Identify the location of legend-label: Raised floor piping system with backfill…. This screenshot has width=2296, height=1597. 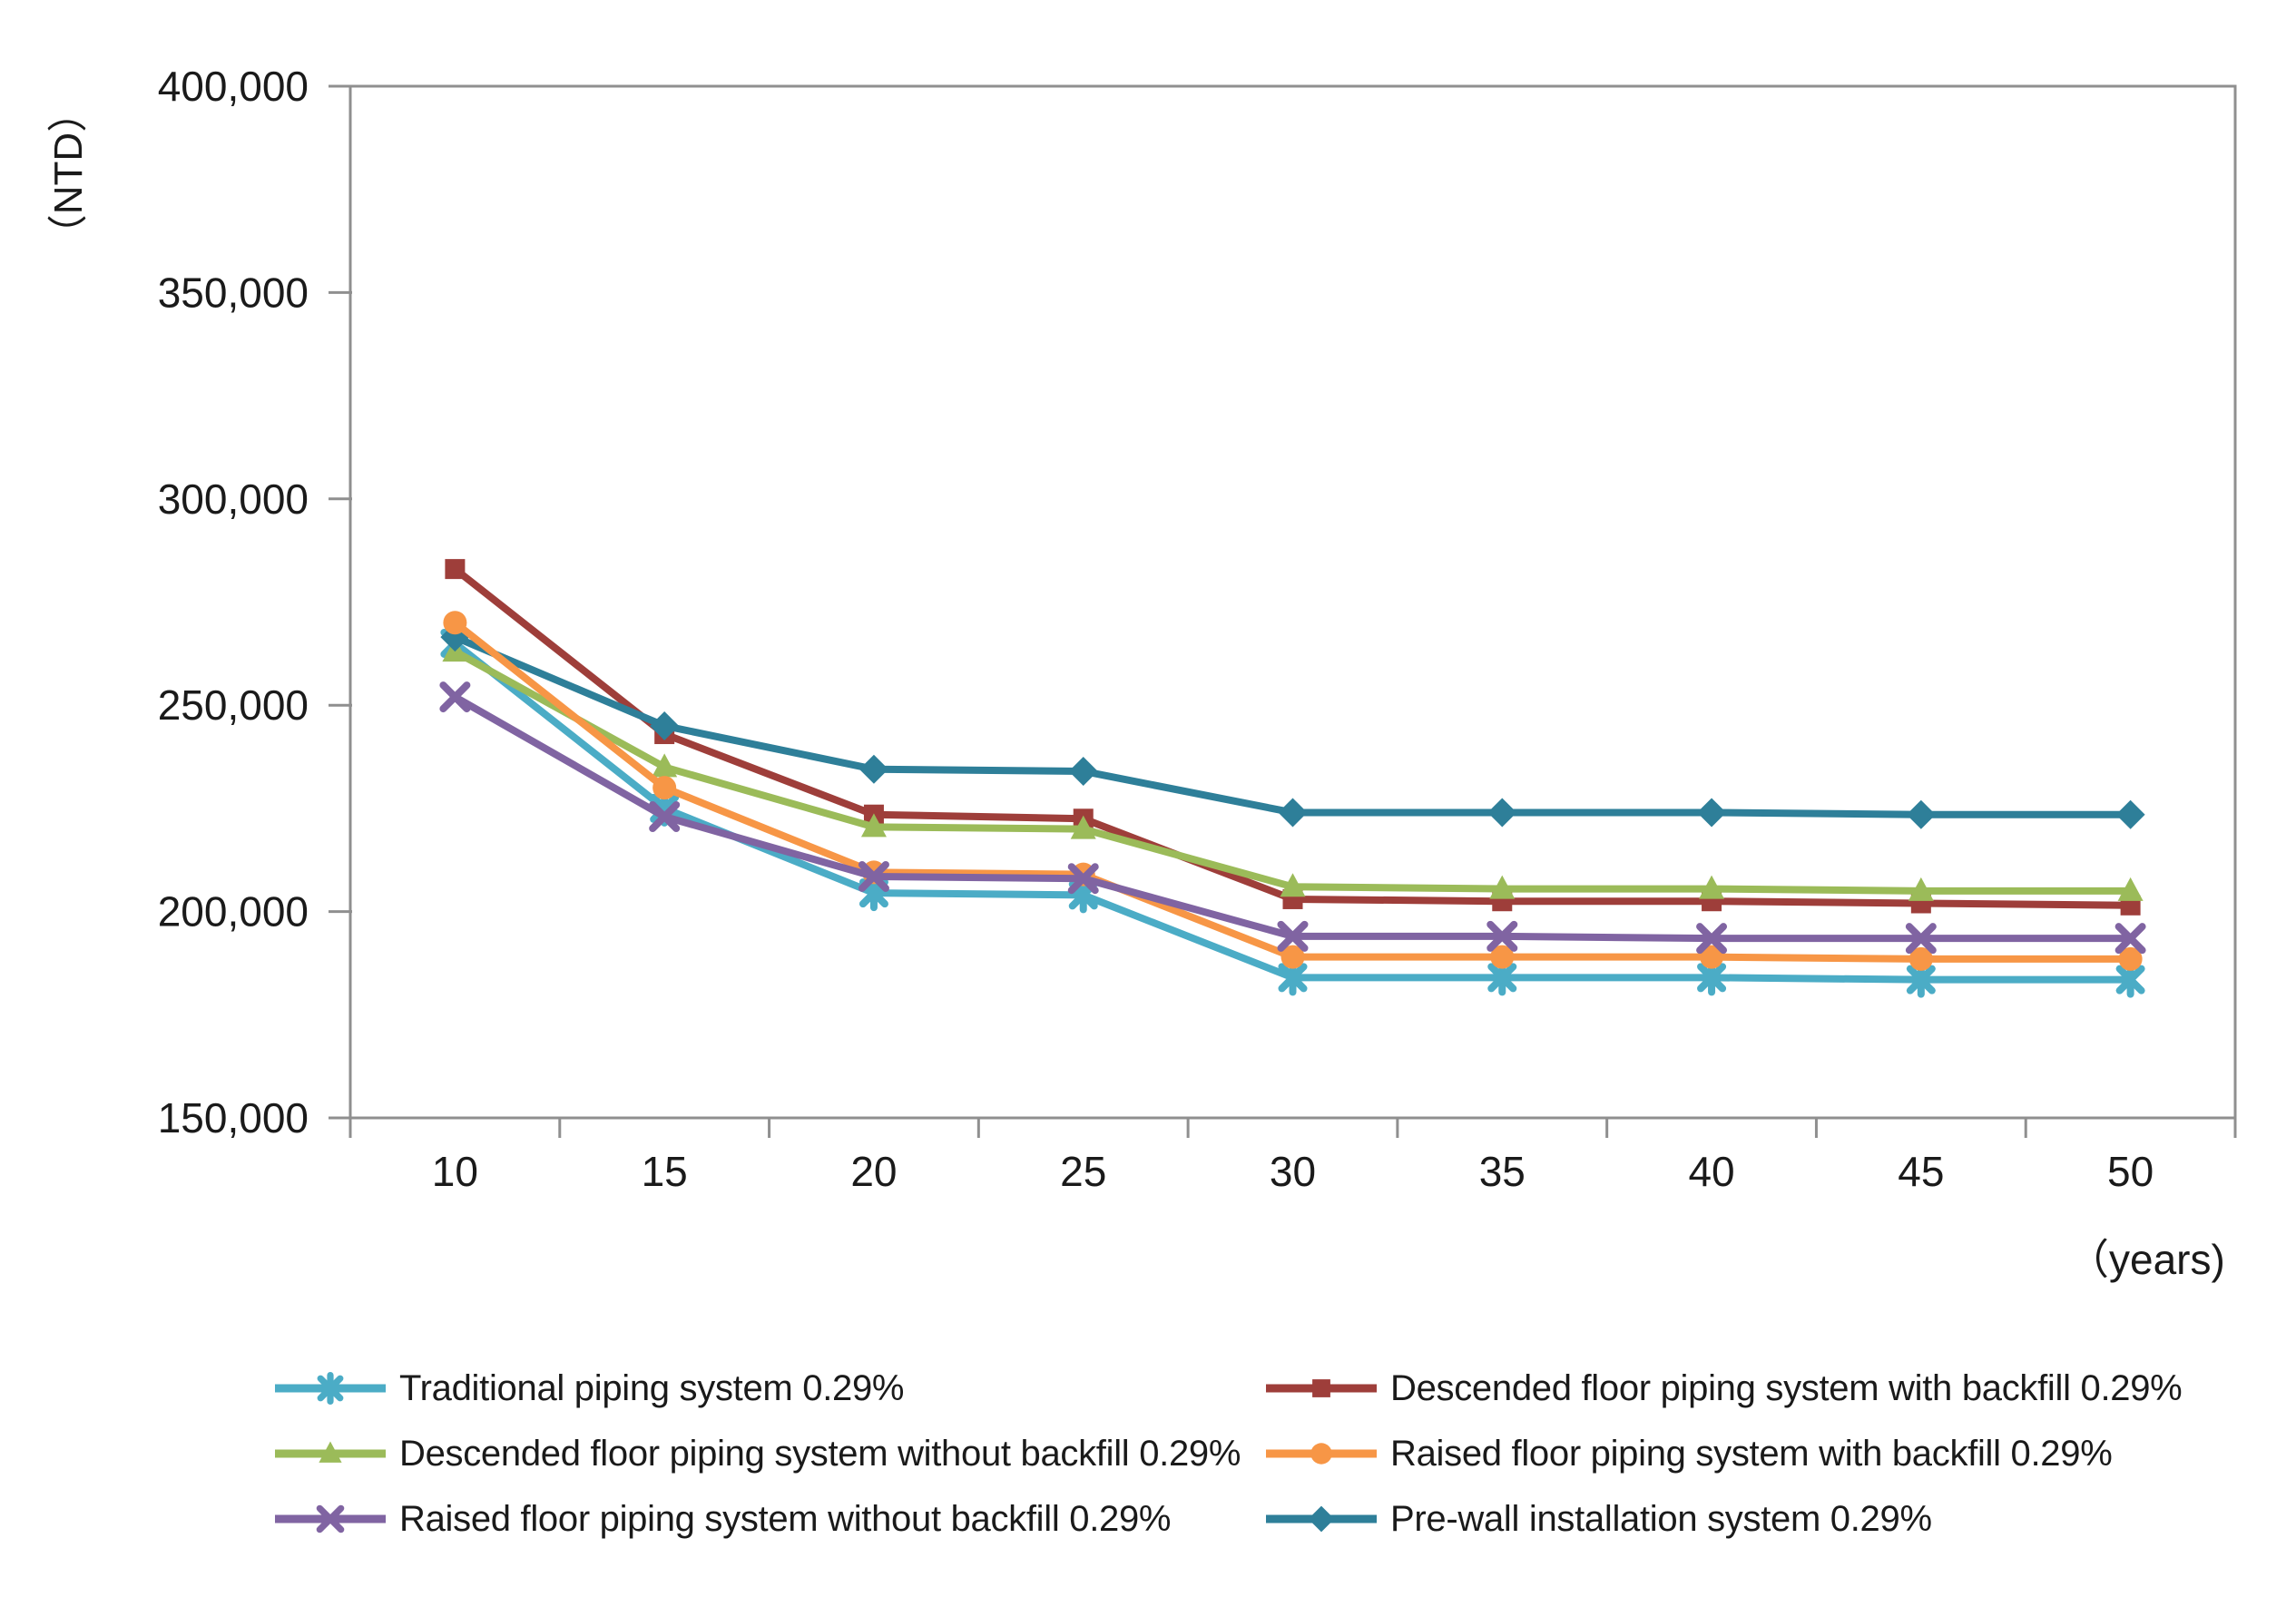
(1751, 1454).